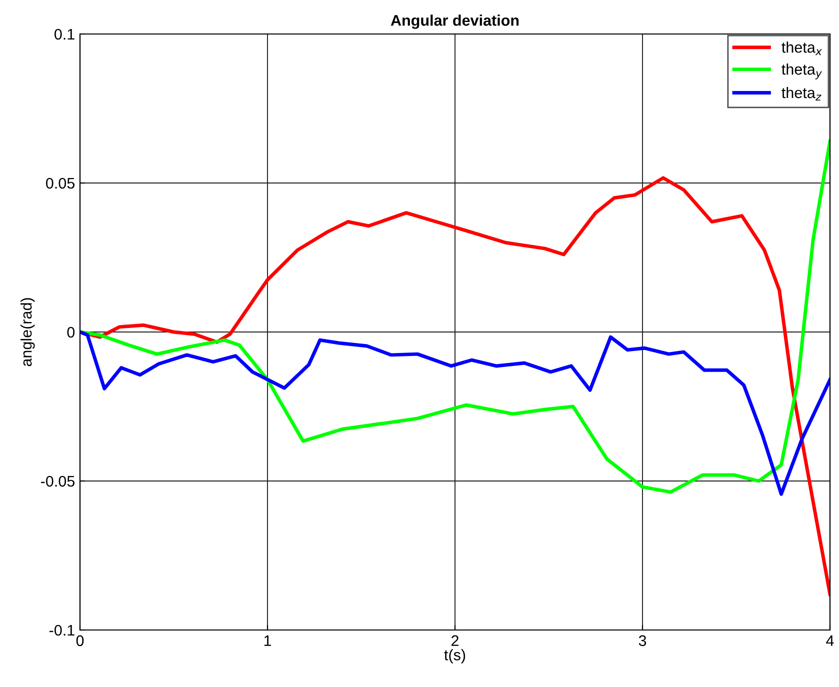 The width and height of the screenshot is (839, 687). Describe the element at coordinates (27, 332) in the screenshot. I see `y-axis-title: angle(rad)` at that location.